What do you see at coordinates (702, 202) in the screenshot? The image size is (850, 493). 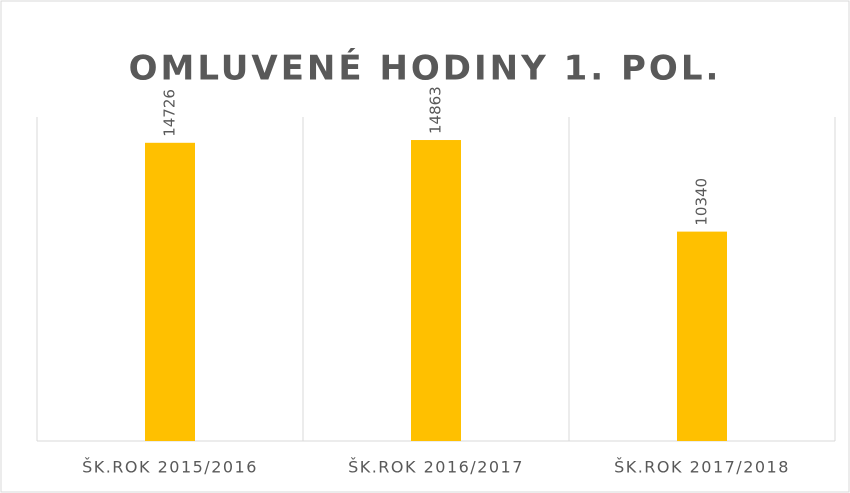 I see `value-label: 10340` at bounding box center [702, 202].